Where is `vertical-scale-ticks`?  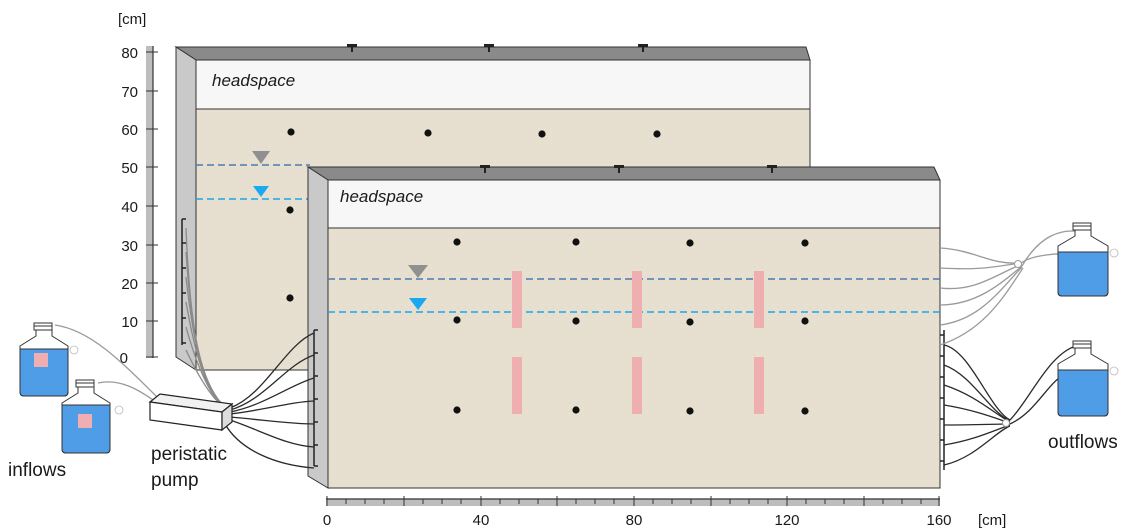
vertical-scale-ticks is located at coordinates (152, 204).